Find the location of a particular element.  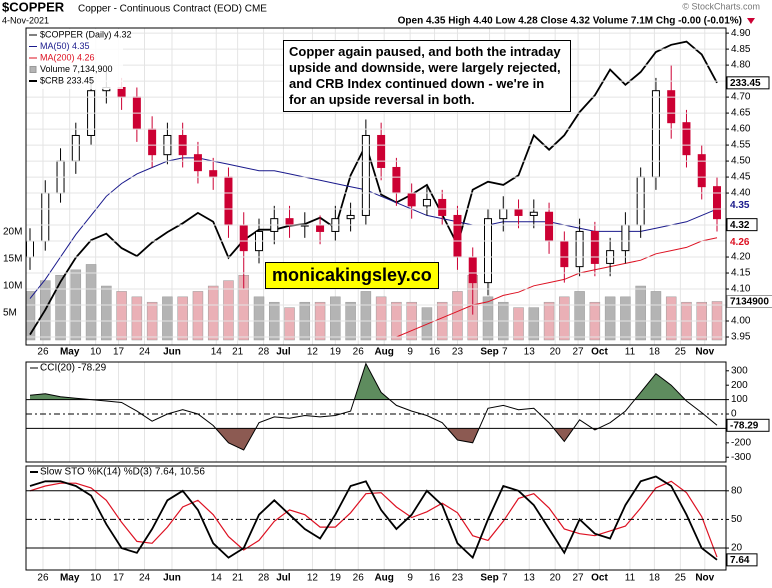

value-badge-label: 4.35 is located at coordinates (740, 205).